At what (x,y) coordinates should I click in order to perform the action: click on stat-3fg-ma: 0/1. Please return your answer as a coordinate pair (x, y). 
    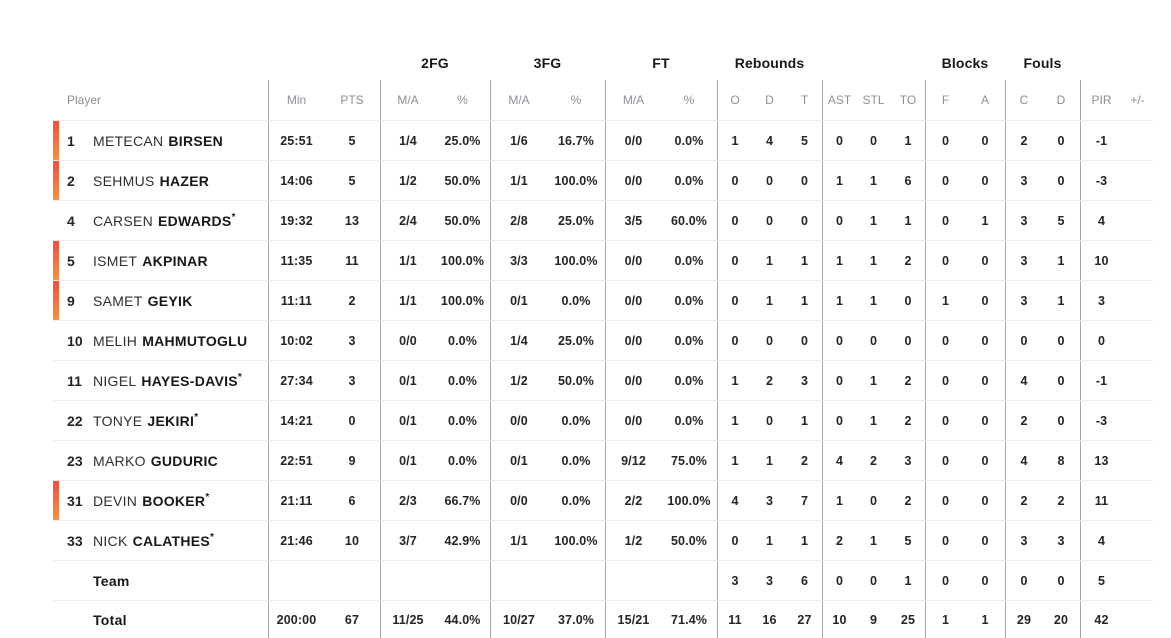
    Looking at the image, I should click on (518, 300).